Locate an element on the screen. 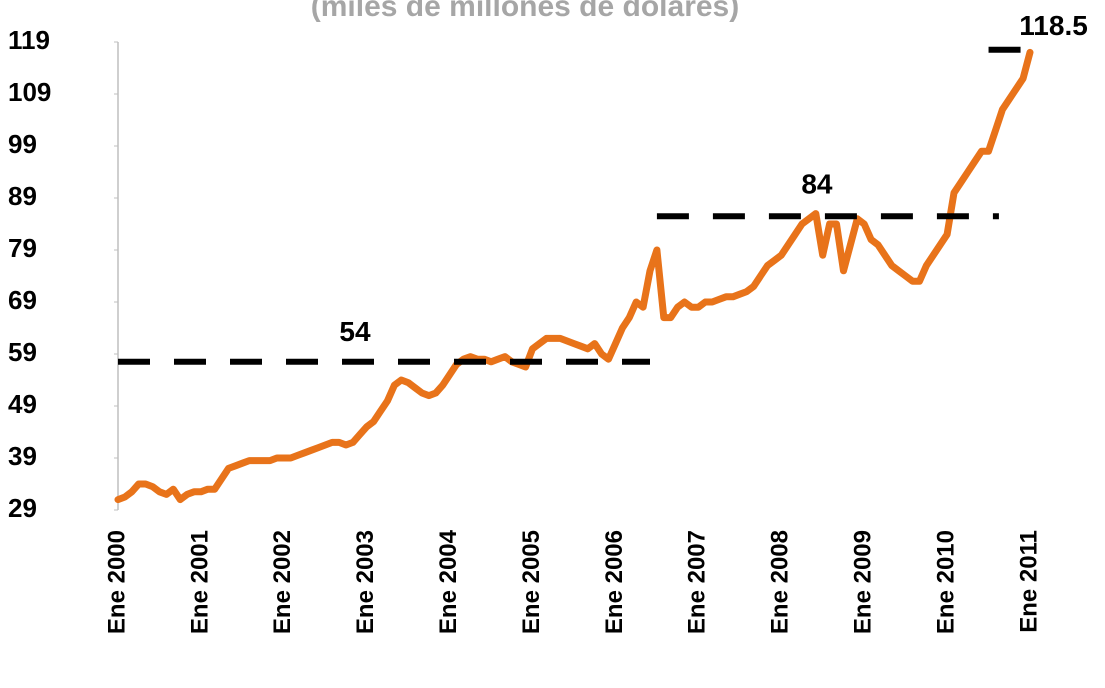 The width and height of the screenshot is (1105, 688). x-tick-label: Ene 2001 is located at coordinates (199, 582).